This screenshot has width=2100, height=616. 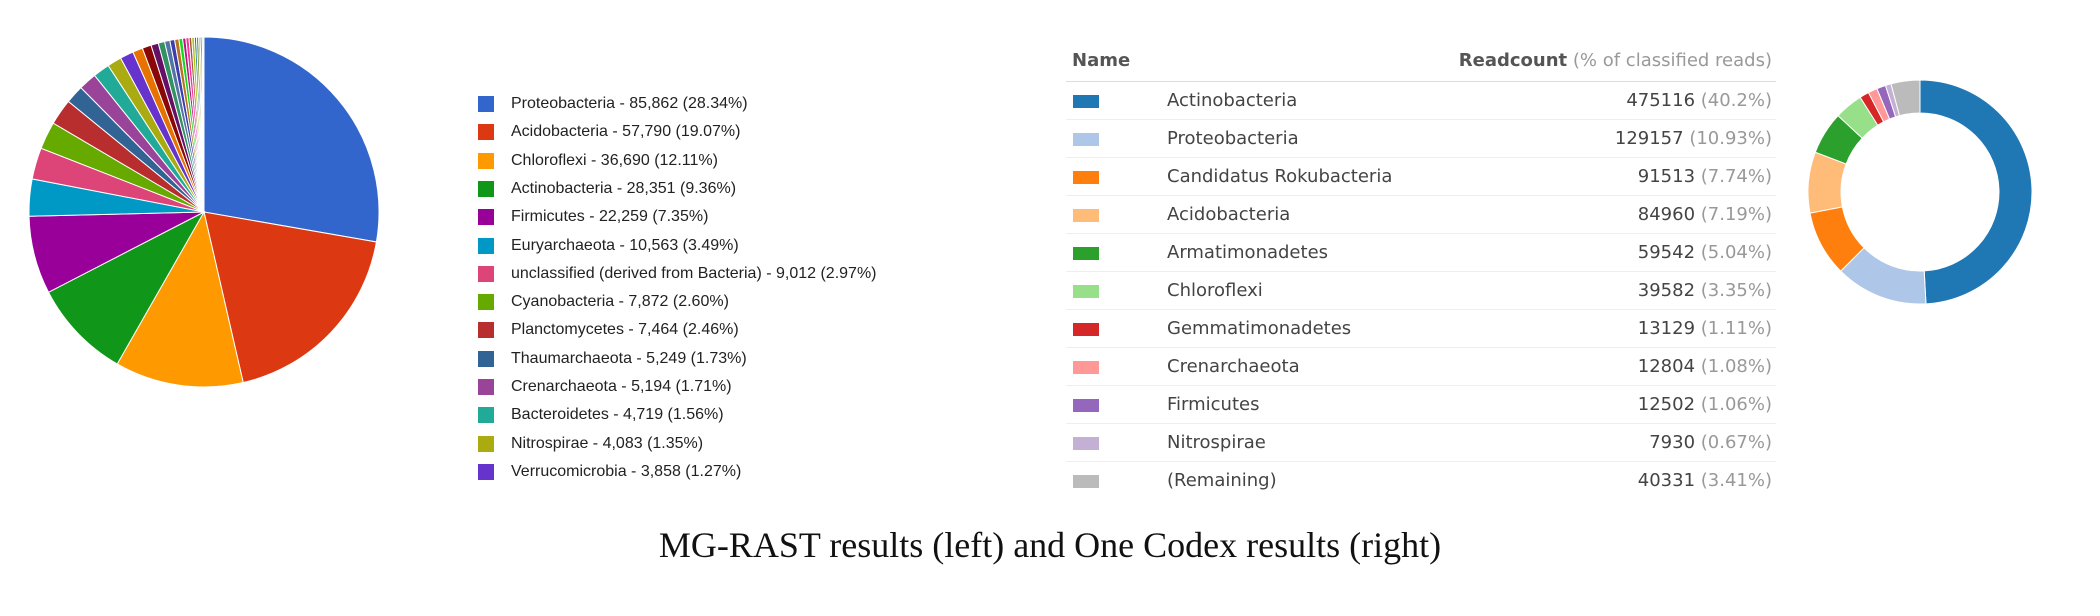 I want to click on row-readcount-value: 59542, so click(x=1669, y=252).